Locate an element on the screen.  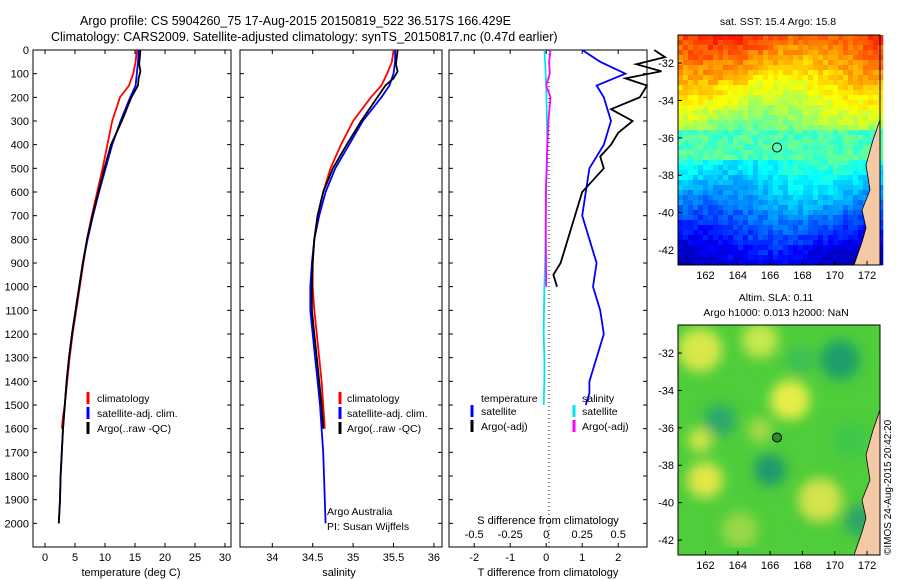
temperature-legend-climatology: climatology is located at coordinates (123, 399).